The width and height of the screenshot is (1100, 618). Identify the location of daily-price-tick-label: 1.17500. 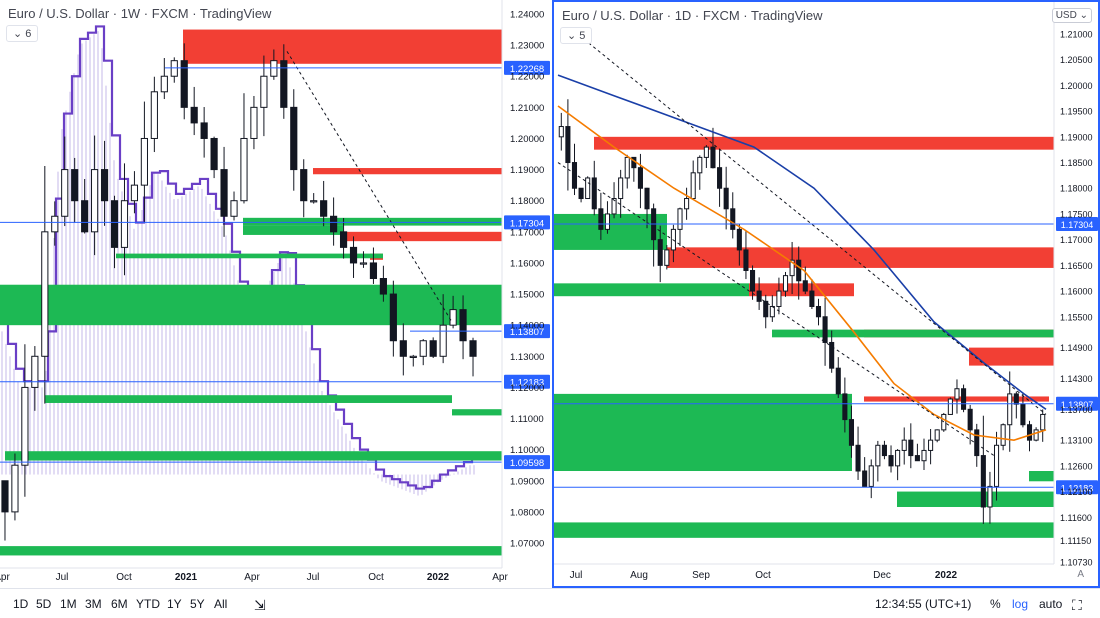
(1076, 214).